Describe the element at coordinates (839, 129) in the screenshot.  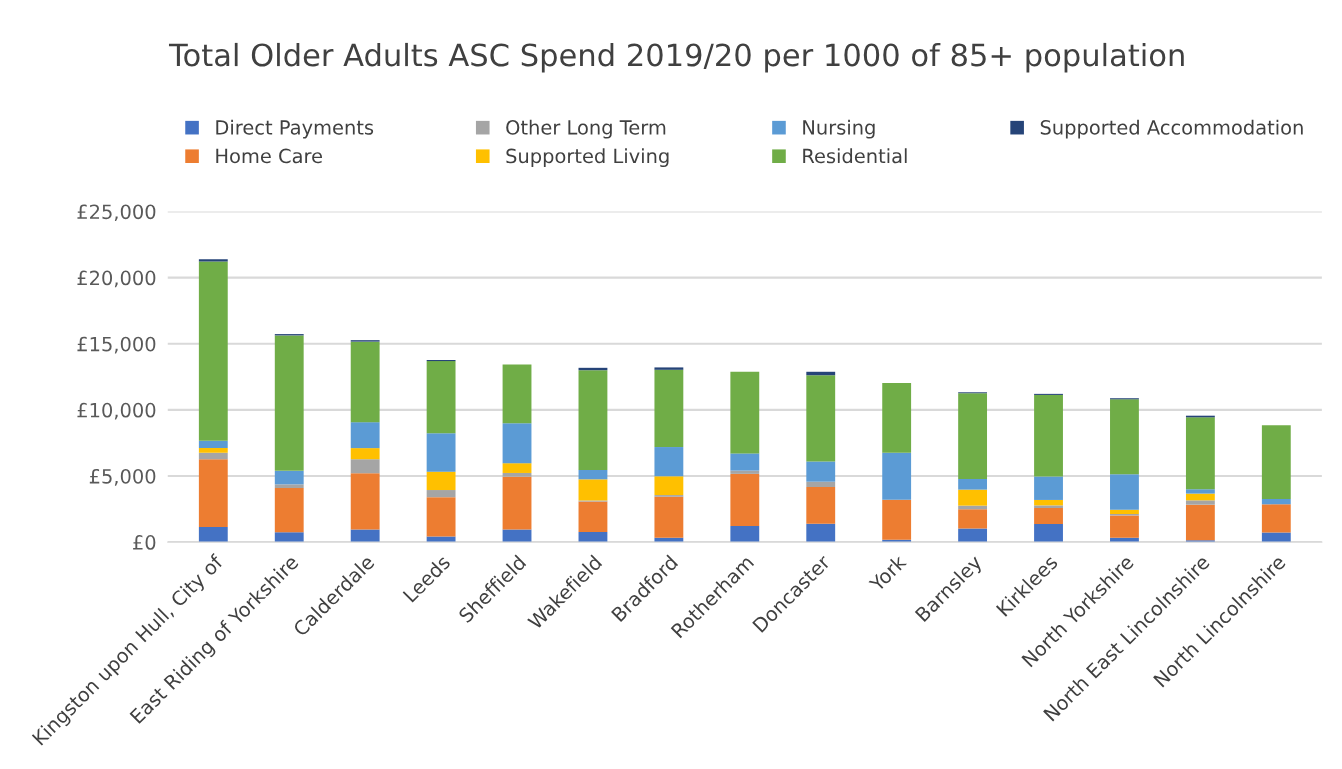
I see `legend-label: Nursing` at that location.